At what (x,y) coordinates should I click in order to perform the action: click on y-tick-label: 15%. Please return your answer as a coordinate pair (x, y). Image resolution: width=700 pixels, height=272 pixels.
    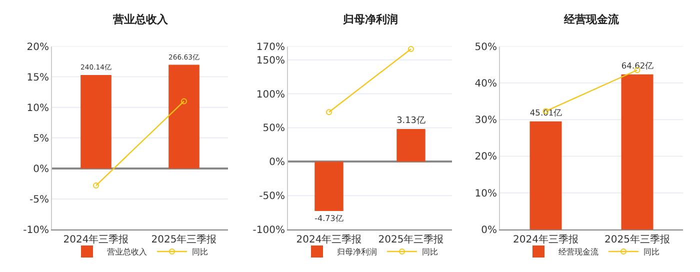
    Looking at the image, I should click on (37, 78).